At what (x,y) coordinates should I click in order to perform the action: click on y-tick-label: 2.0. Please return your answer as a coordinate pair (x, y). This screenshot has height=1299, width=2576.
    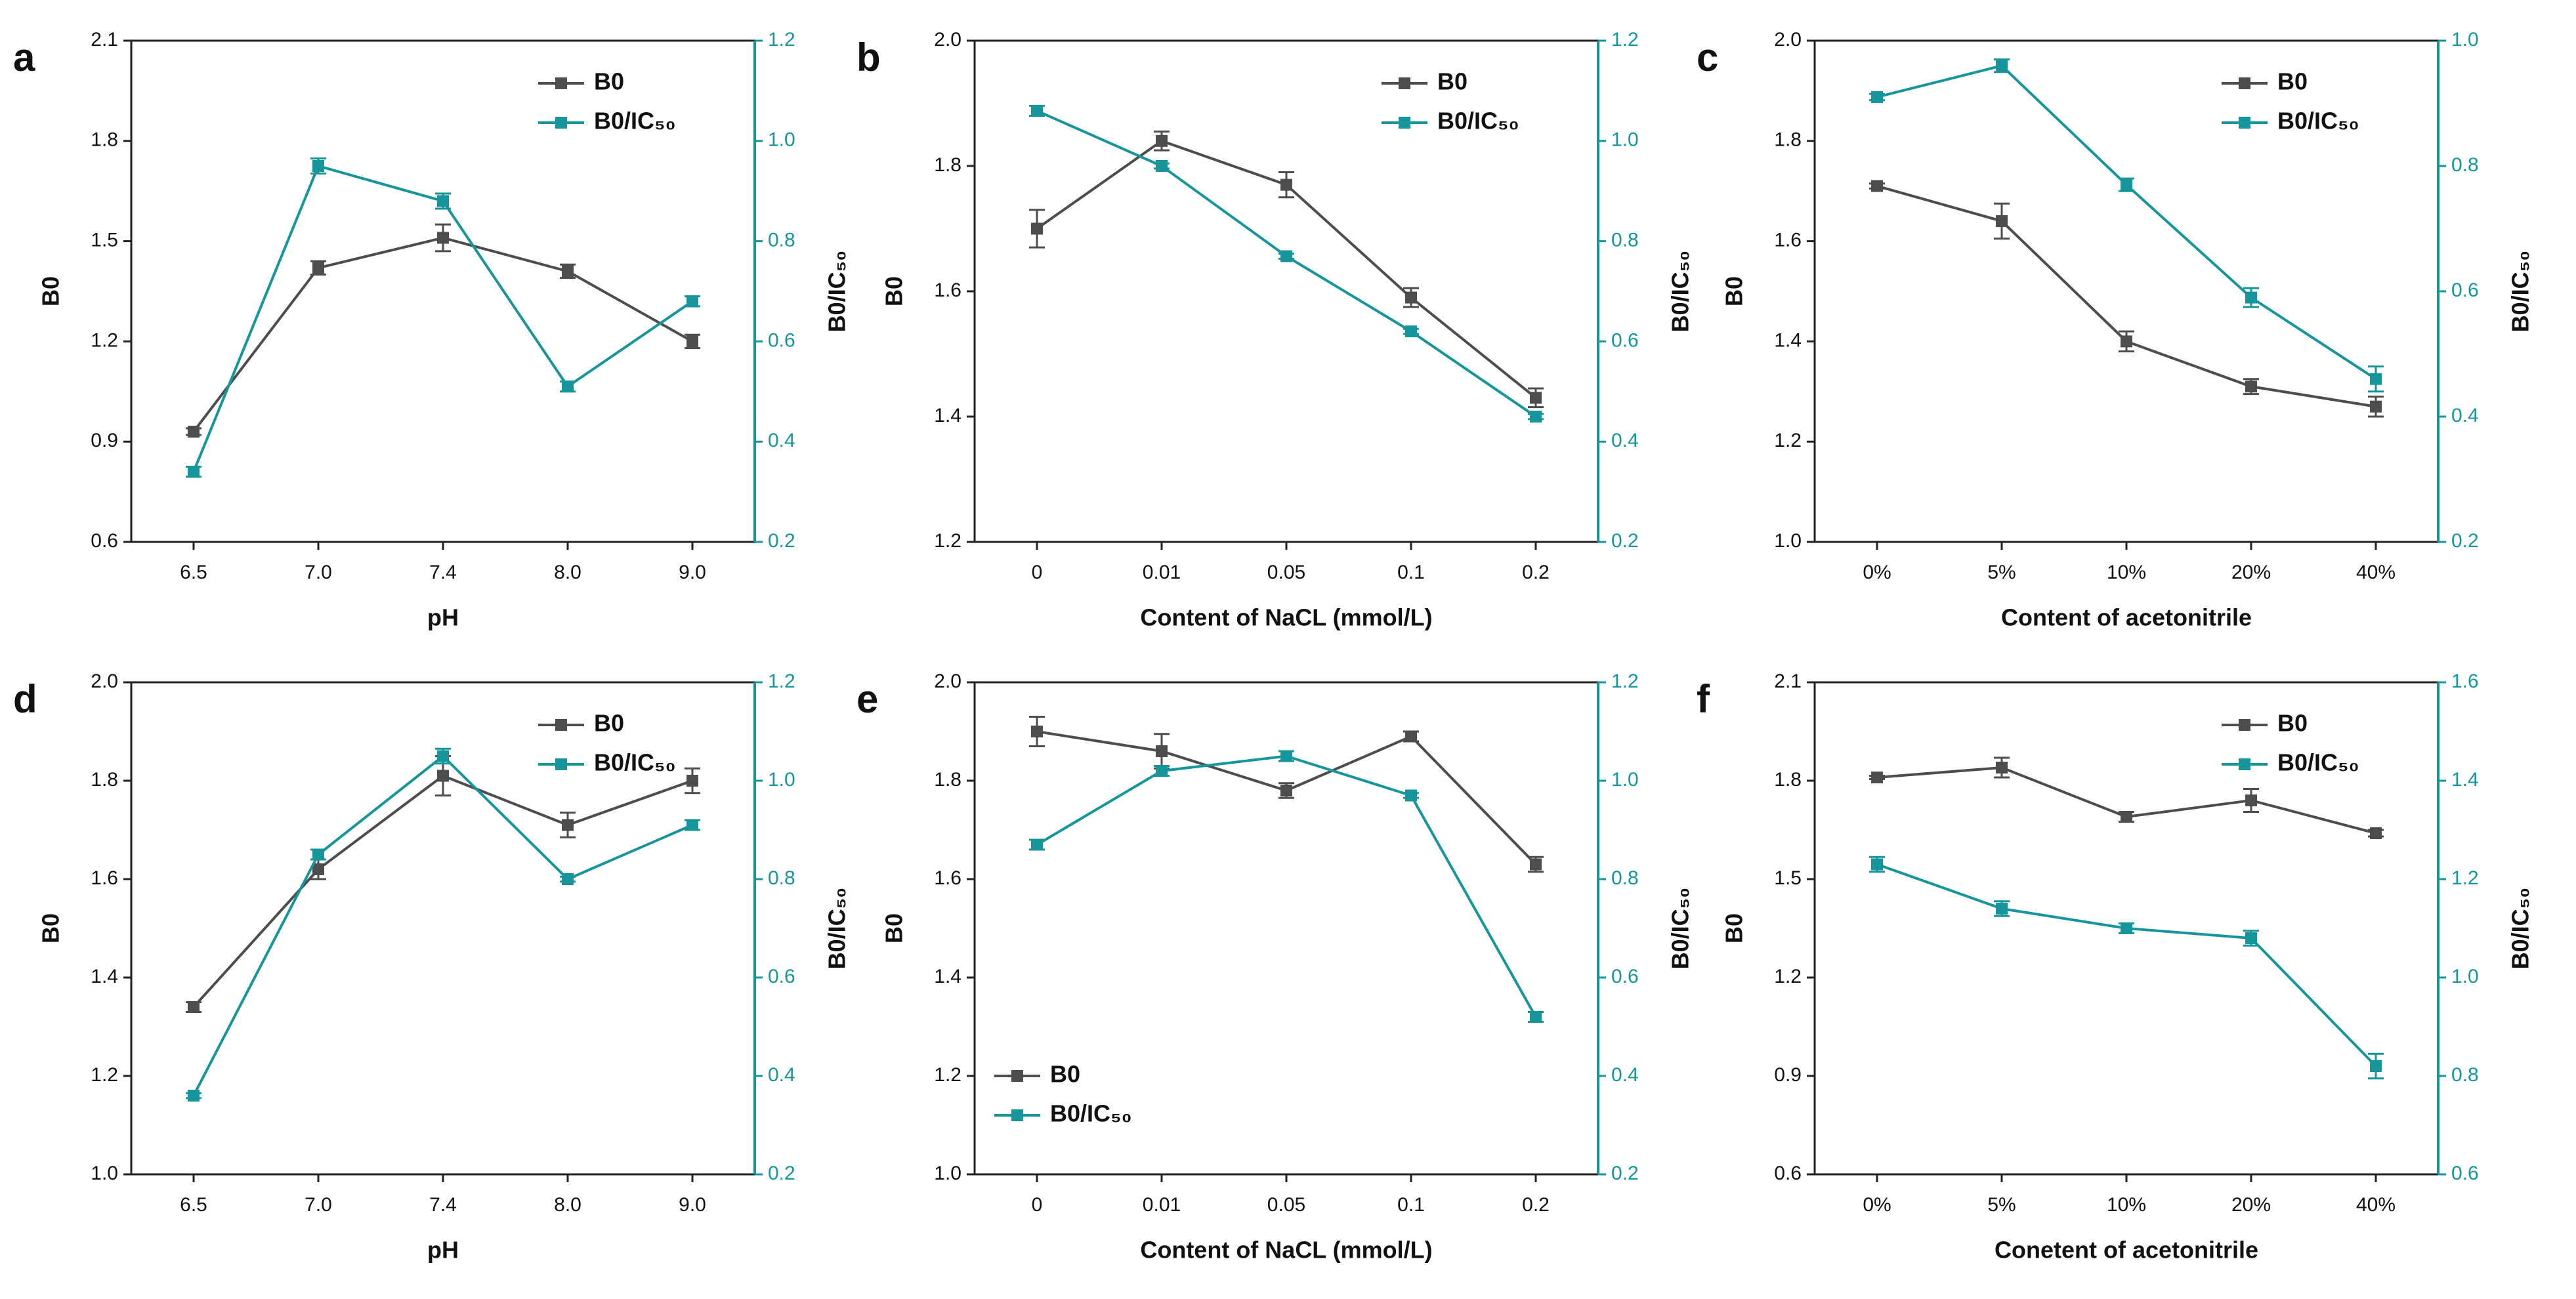
    Looking at the image, I should click on (104, 681).